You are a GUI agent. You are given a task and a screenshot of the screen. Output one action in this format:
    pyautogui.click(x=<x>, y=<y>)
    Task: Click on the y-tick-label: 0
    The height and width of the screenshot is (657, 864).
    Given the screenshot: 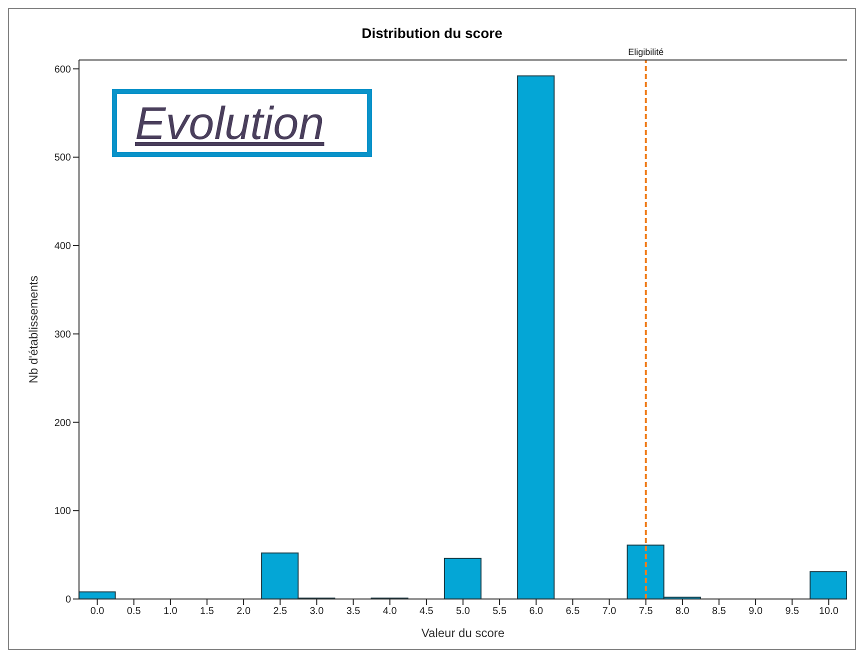 What is the action you would take?
    pyautogui.click(x=68, y=600)
    